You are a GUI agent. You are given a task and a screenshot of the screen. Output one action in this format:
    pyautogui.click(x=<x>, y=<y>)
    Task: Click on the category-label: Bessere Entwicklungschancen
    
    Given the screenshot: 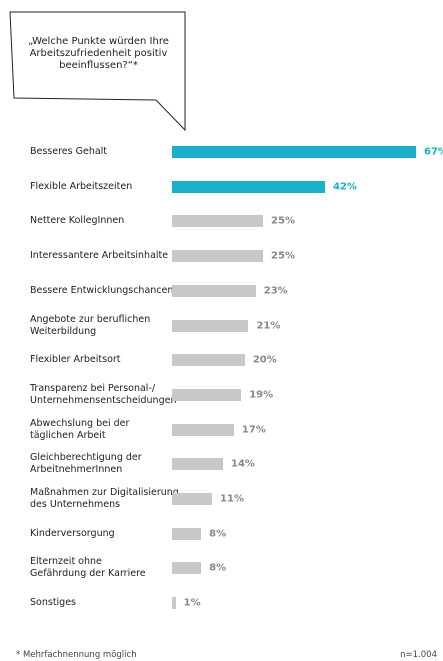 What is the action you would take?
    pyautogui.click(x=102, y=290)
    